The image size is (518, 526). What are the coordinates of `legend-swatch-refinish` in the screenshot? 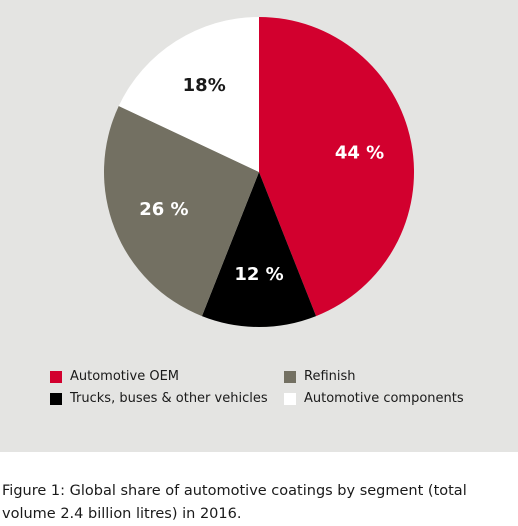 It's located at (290, 376).